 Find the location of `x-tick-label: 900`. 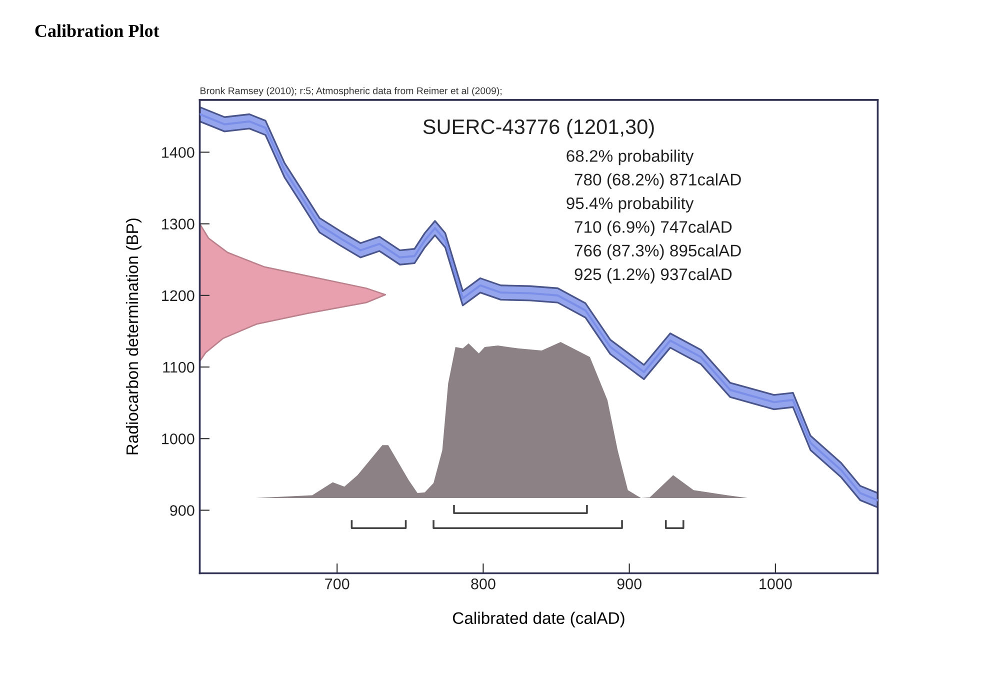

x-tick-label: 900 is located at coordinates (629, 584).